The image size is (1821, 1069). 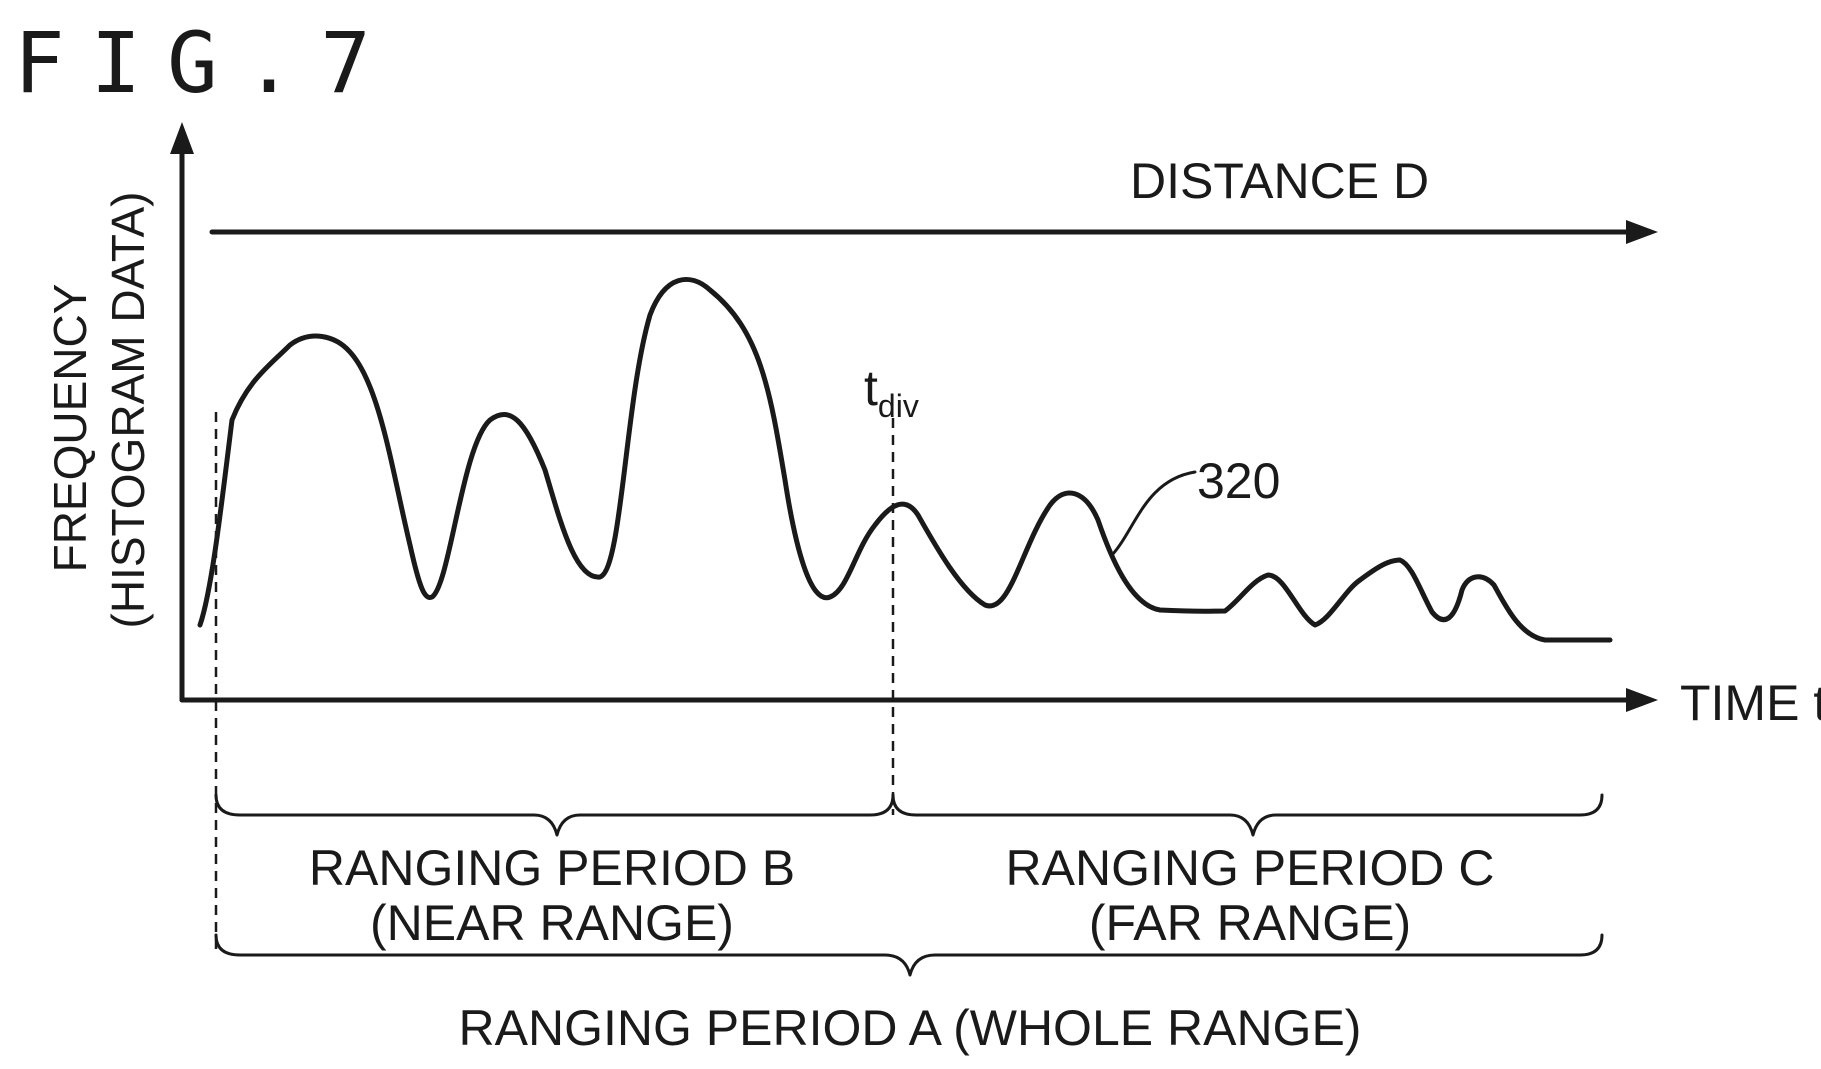 What do you see at coordinates (552, 923) in the screenshot?
I see `period-b-range: (NEAR RANGE)` at bounding box center [552, 923].